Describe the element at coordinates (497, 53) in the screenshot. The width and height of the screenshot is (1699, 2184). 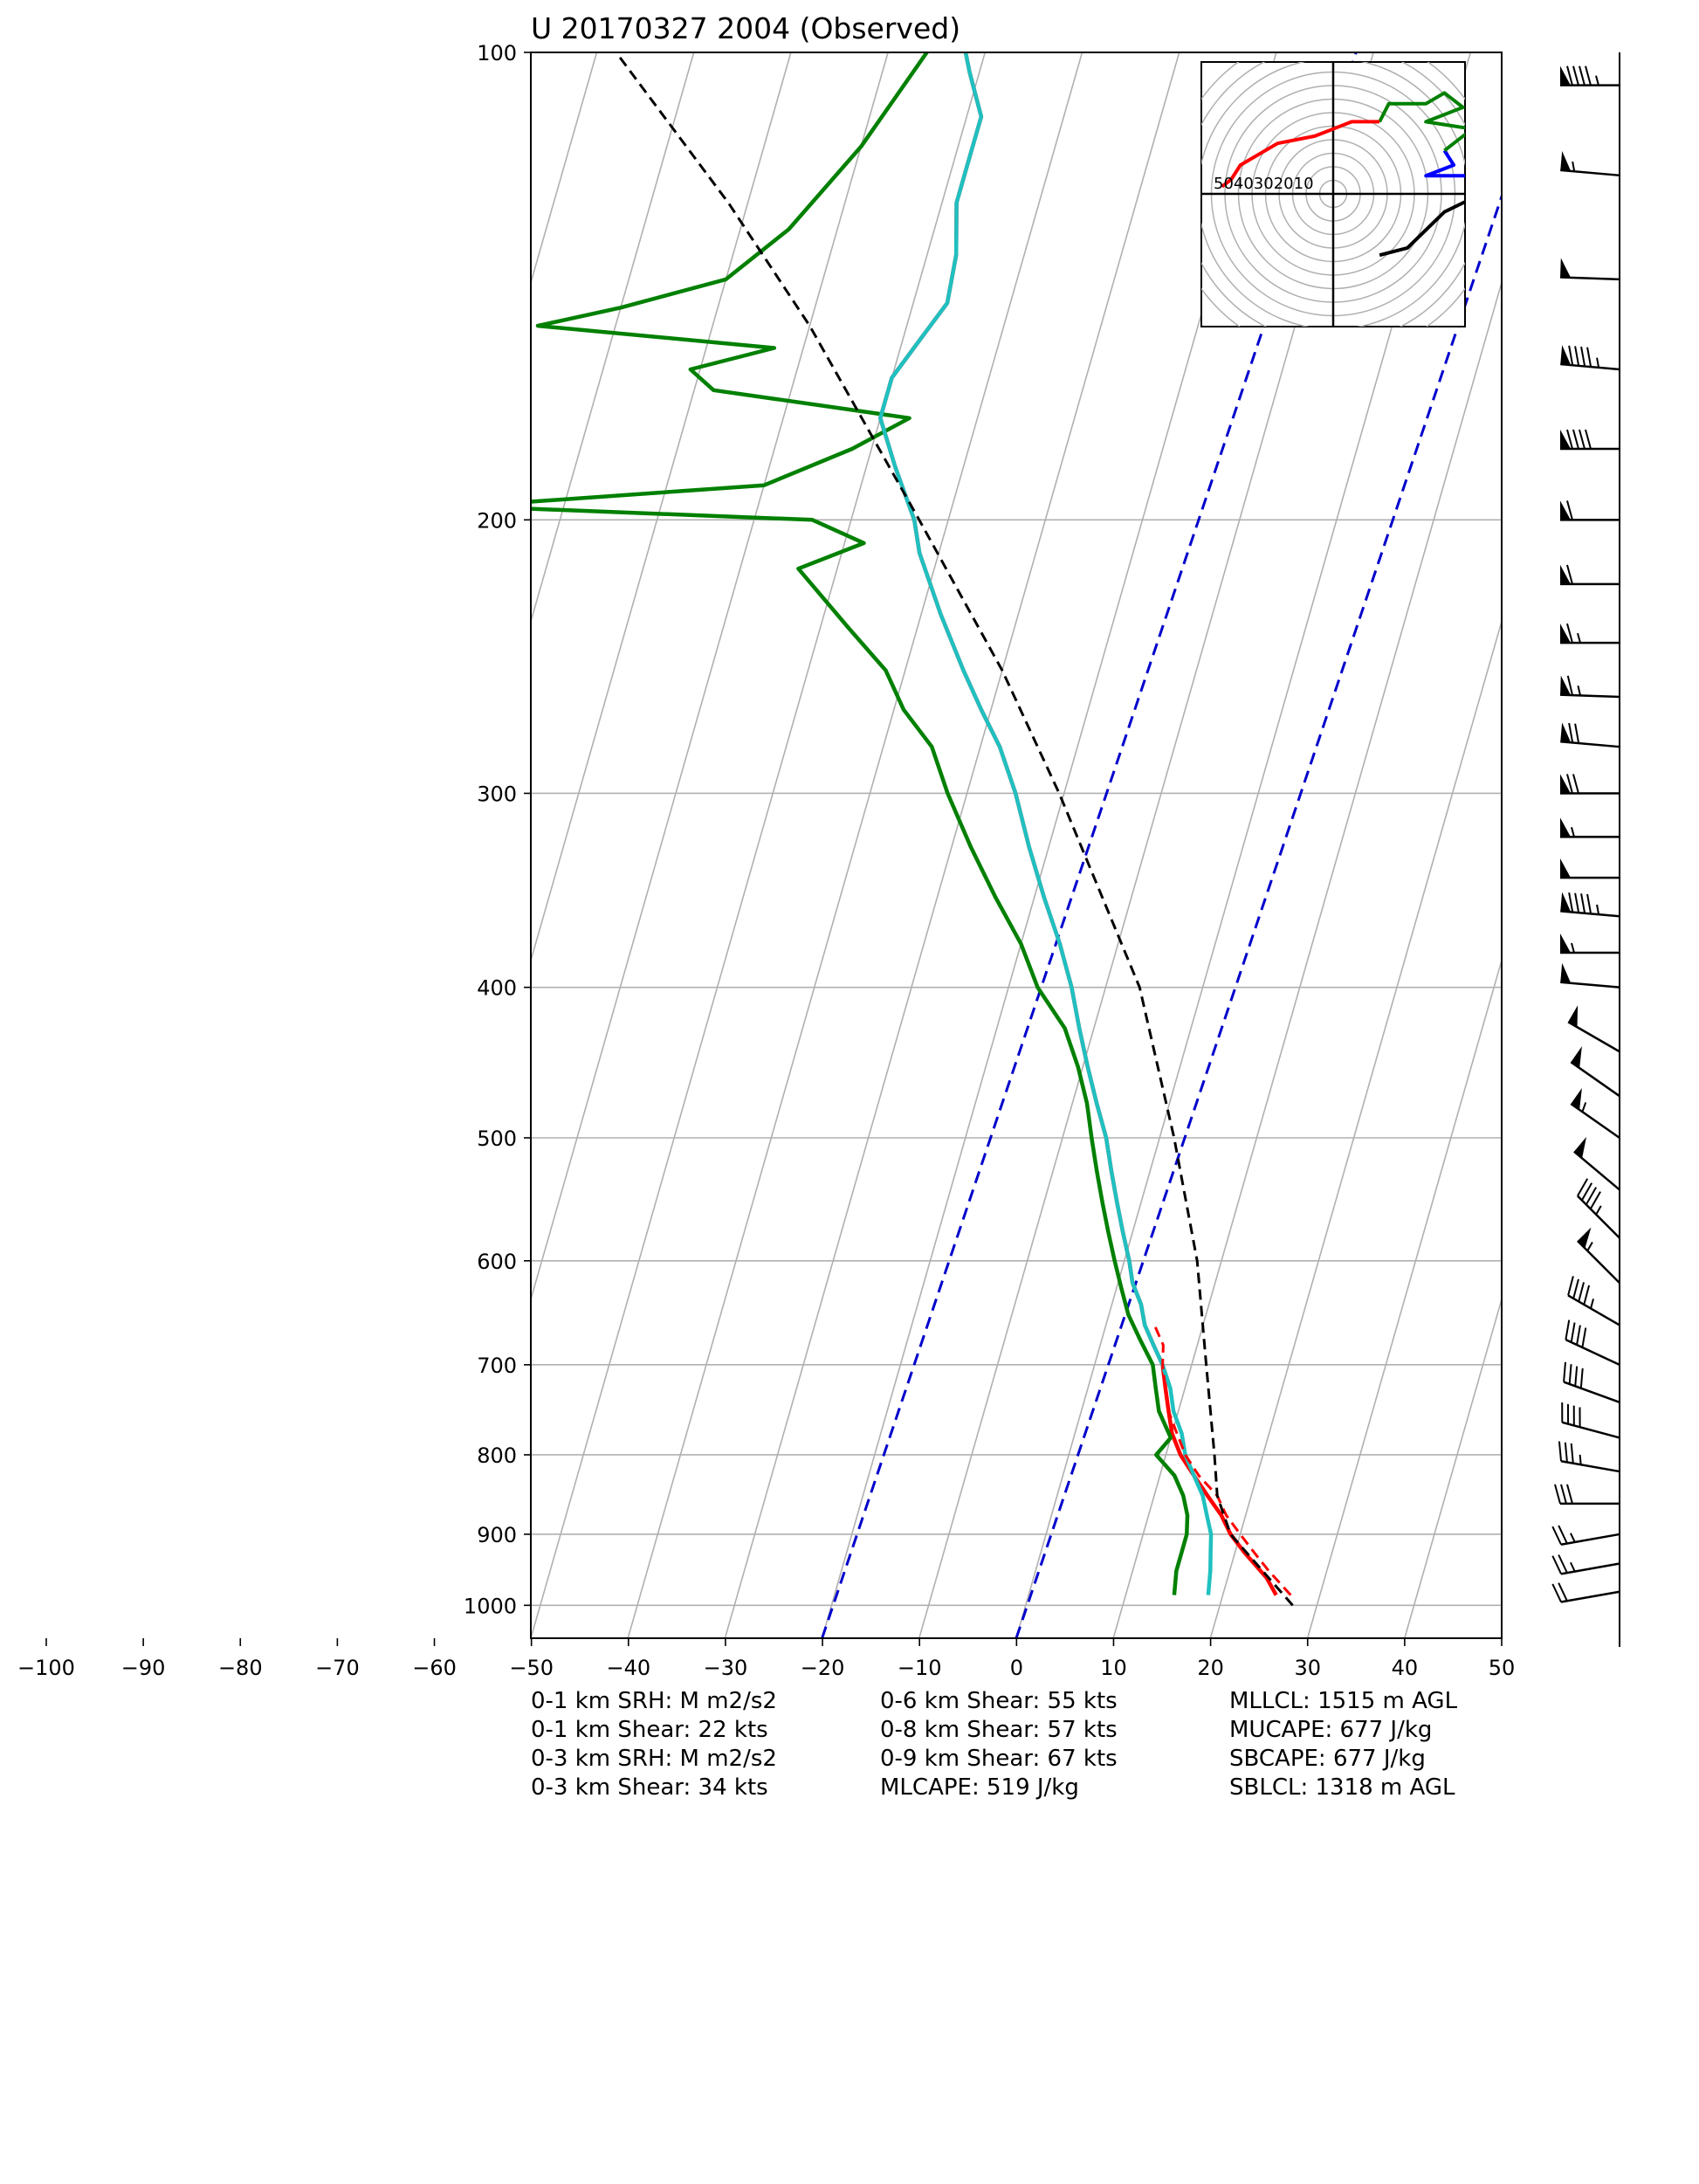
I see `y-tick-label: 100` at that location.